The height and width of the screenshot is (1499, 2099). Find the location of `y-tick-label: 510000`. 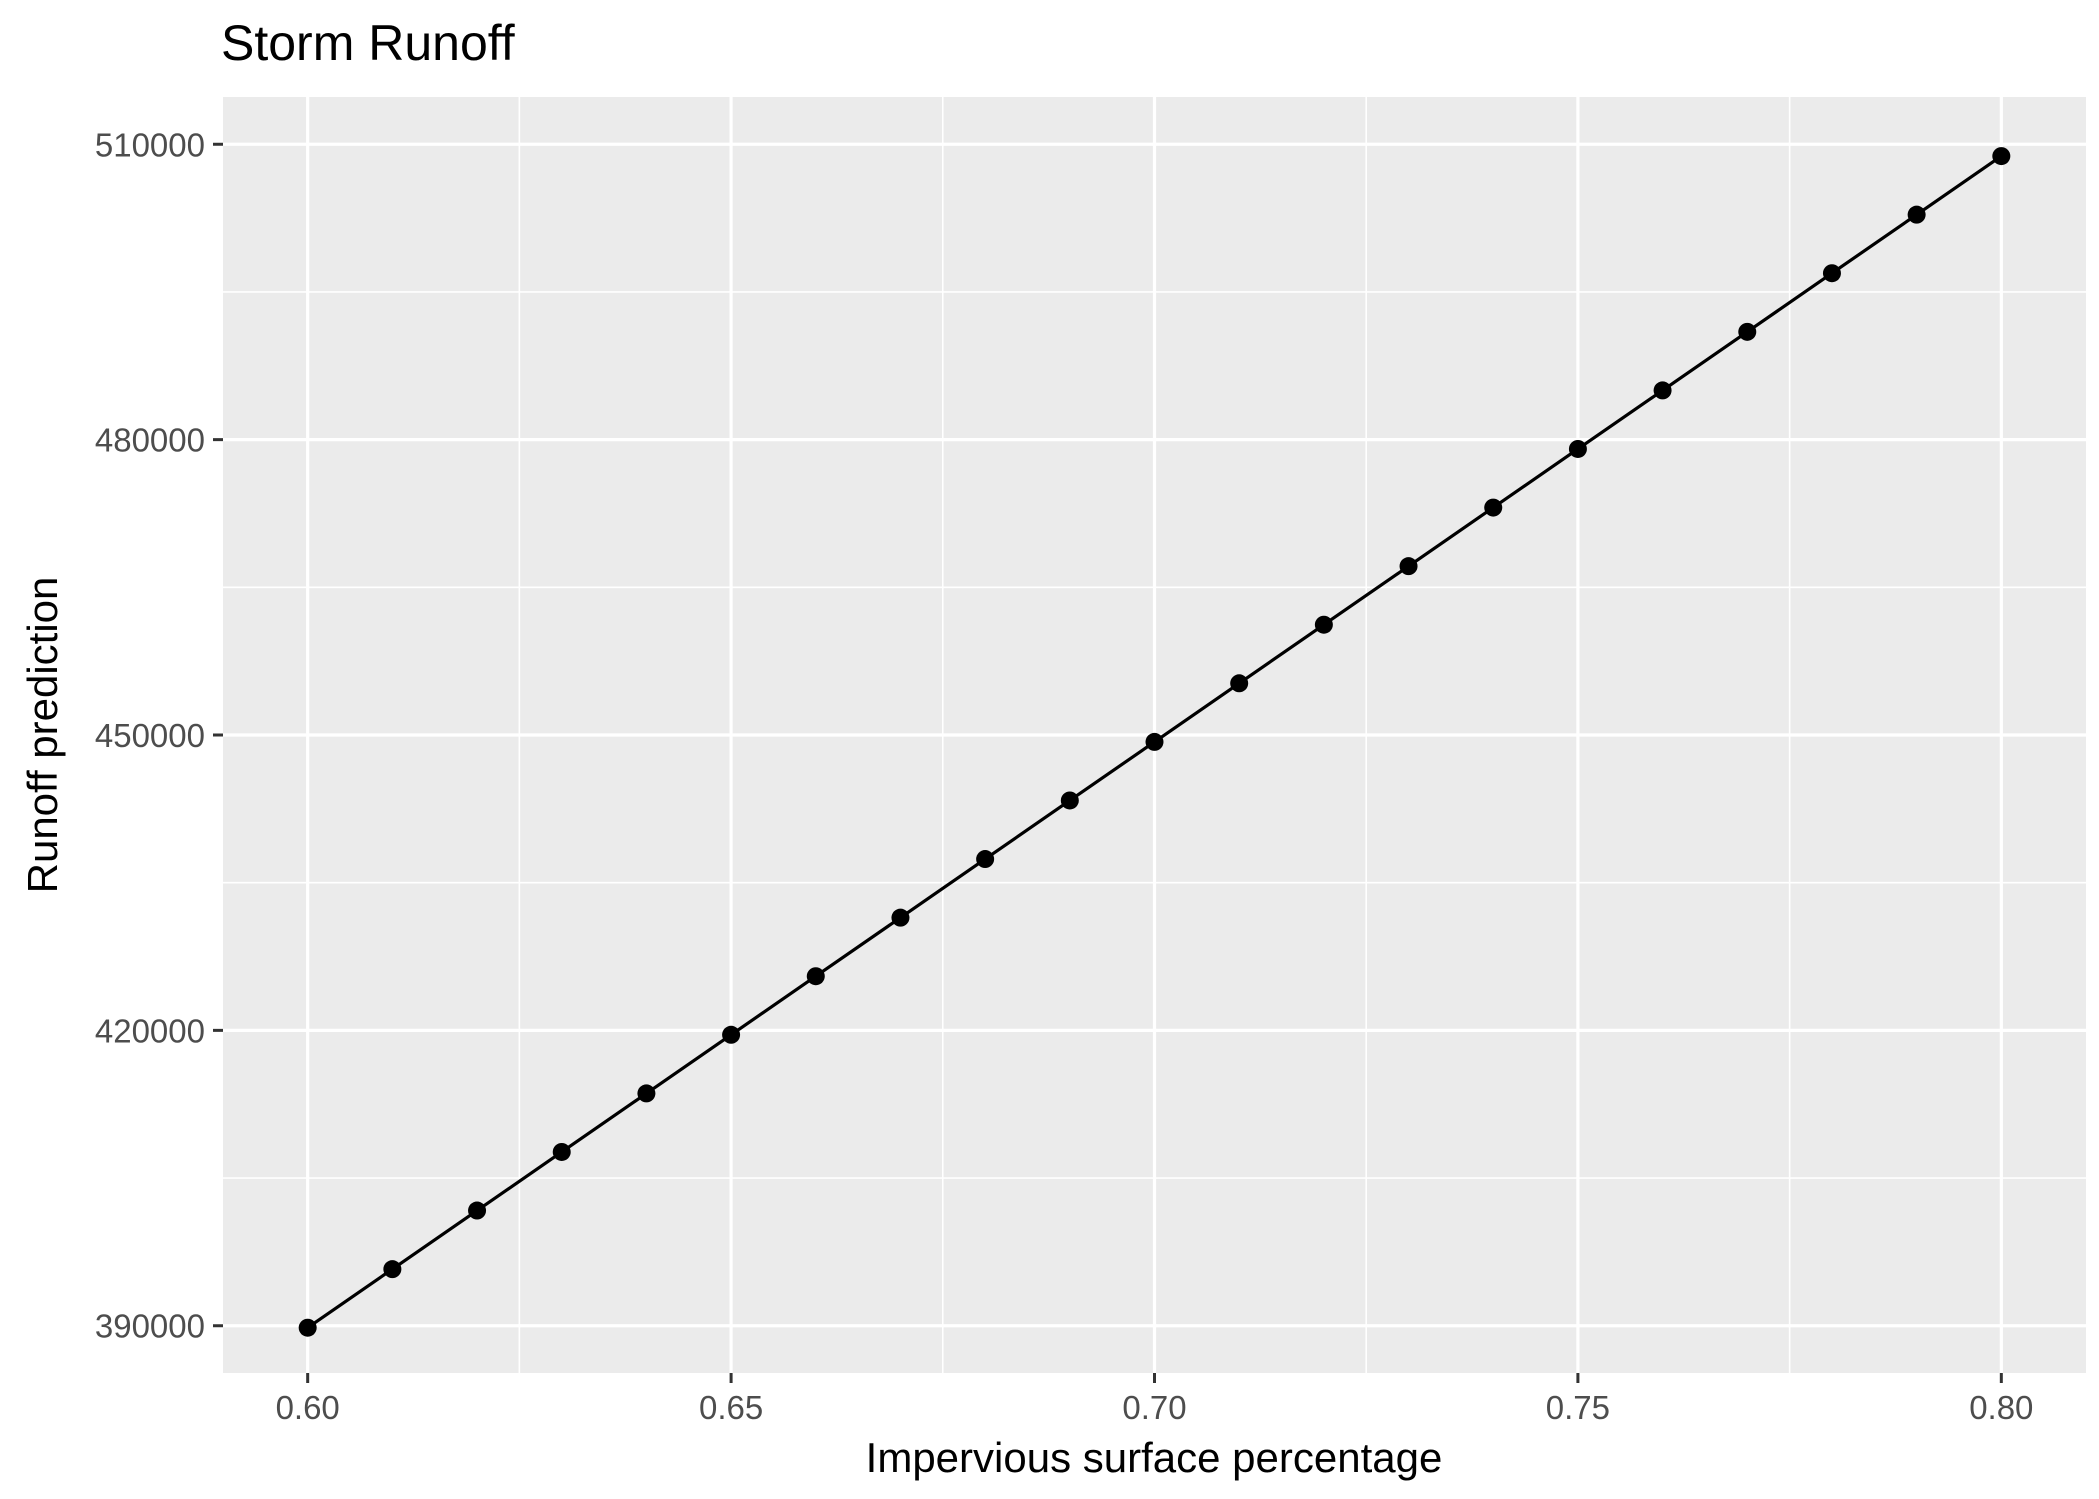

y-tick-label: 510000 is located at coordinates (150, 144).